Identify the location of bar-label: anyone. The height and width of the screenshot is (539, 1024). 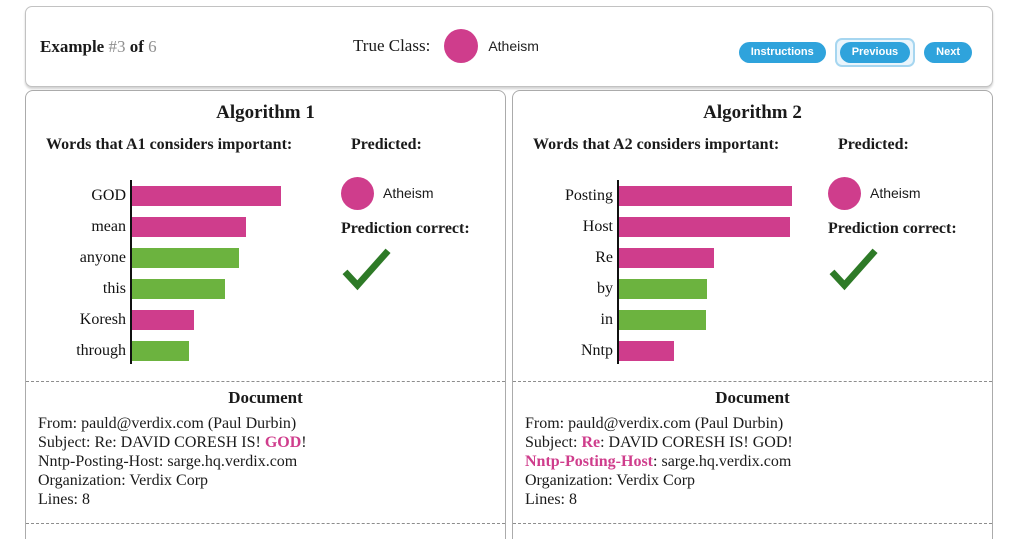
(102, 257).